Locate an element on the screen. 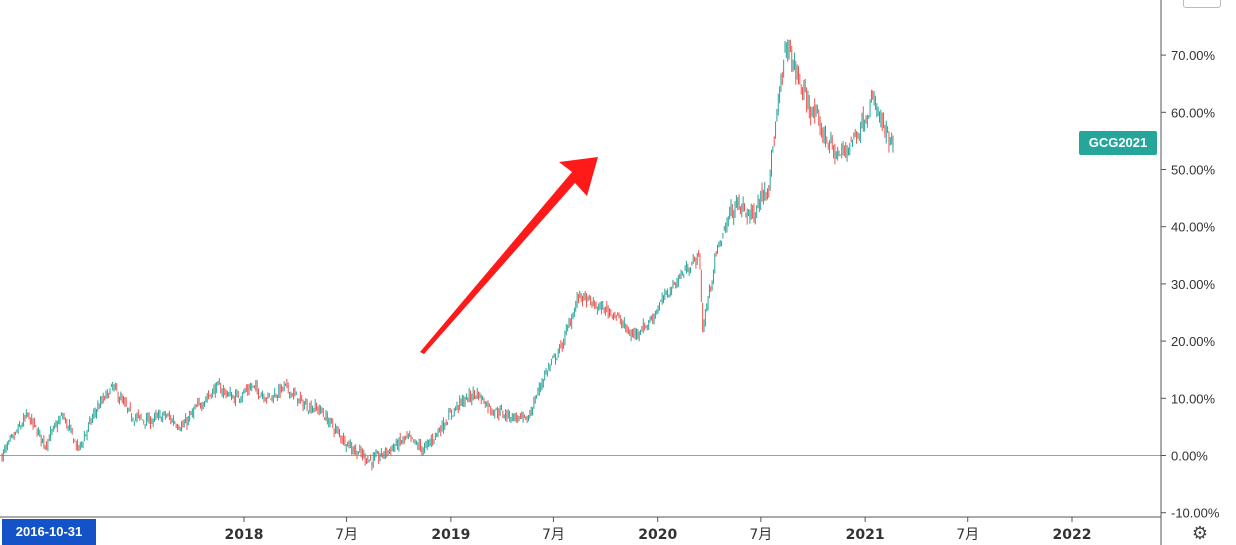 Image resolution: width=1236 pixels, height=545 pixels. symbol-price-label: GCG2021 is located at coordinates (1118, 143).